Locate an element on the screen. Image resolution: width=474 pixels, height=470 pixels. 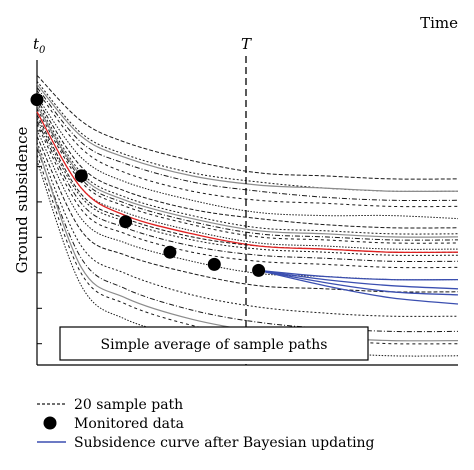
y-ticks is located at coordinates (39, 220).